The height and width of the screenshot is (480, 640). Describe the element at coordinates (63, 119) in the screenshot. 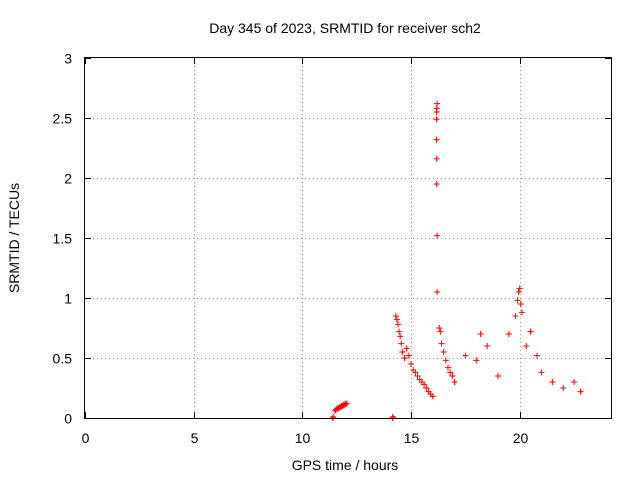

I see `y-tick-label: 2.5` at that location.